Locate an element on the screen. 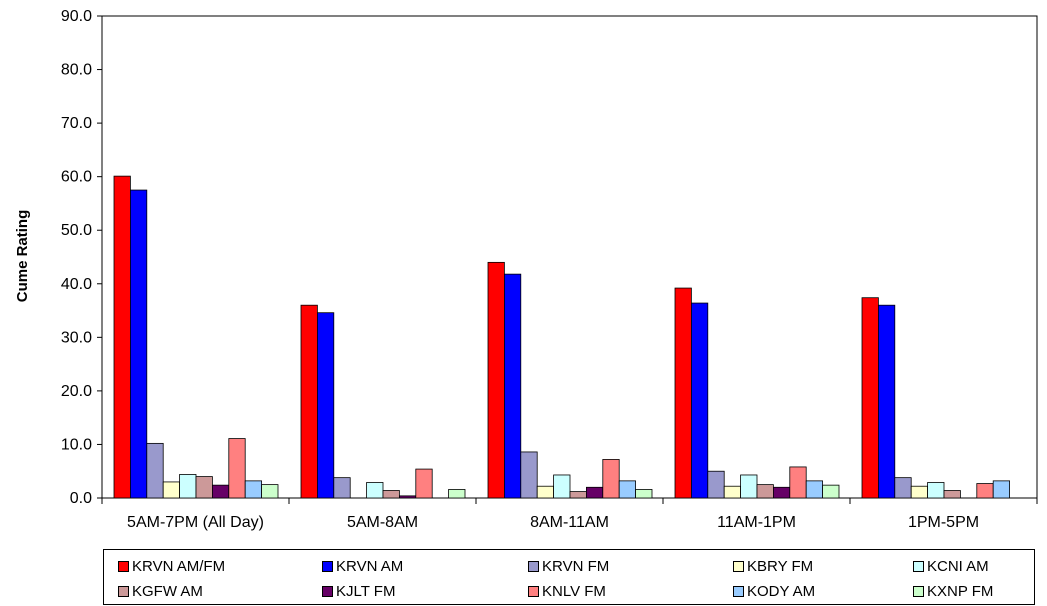  legend-label: KBRY FM is located at coordinates (780, 566).